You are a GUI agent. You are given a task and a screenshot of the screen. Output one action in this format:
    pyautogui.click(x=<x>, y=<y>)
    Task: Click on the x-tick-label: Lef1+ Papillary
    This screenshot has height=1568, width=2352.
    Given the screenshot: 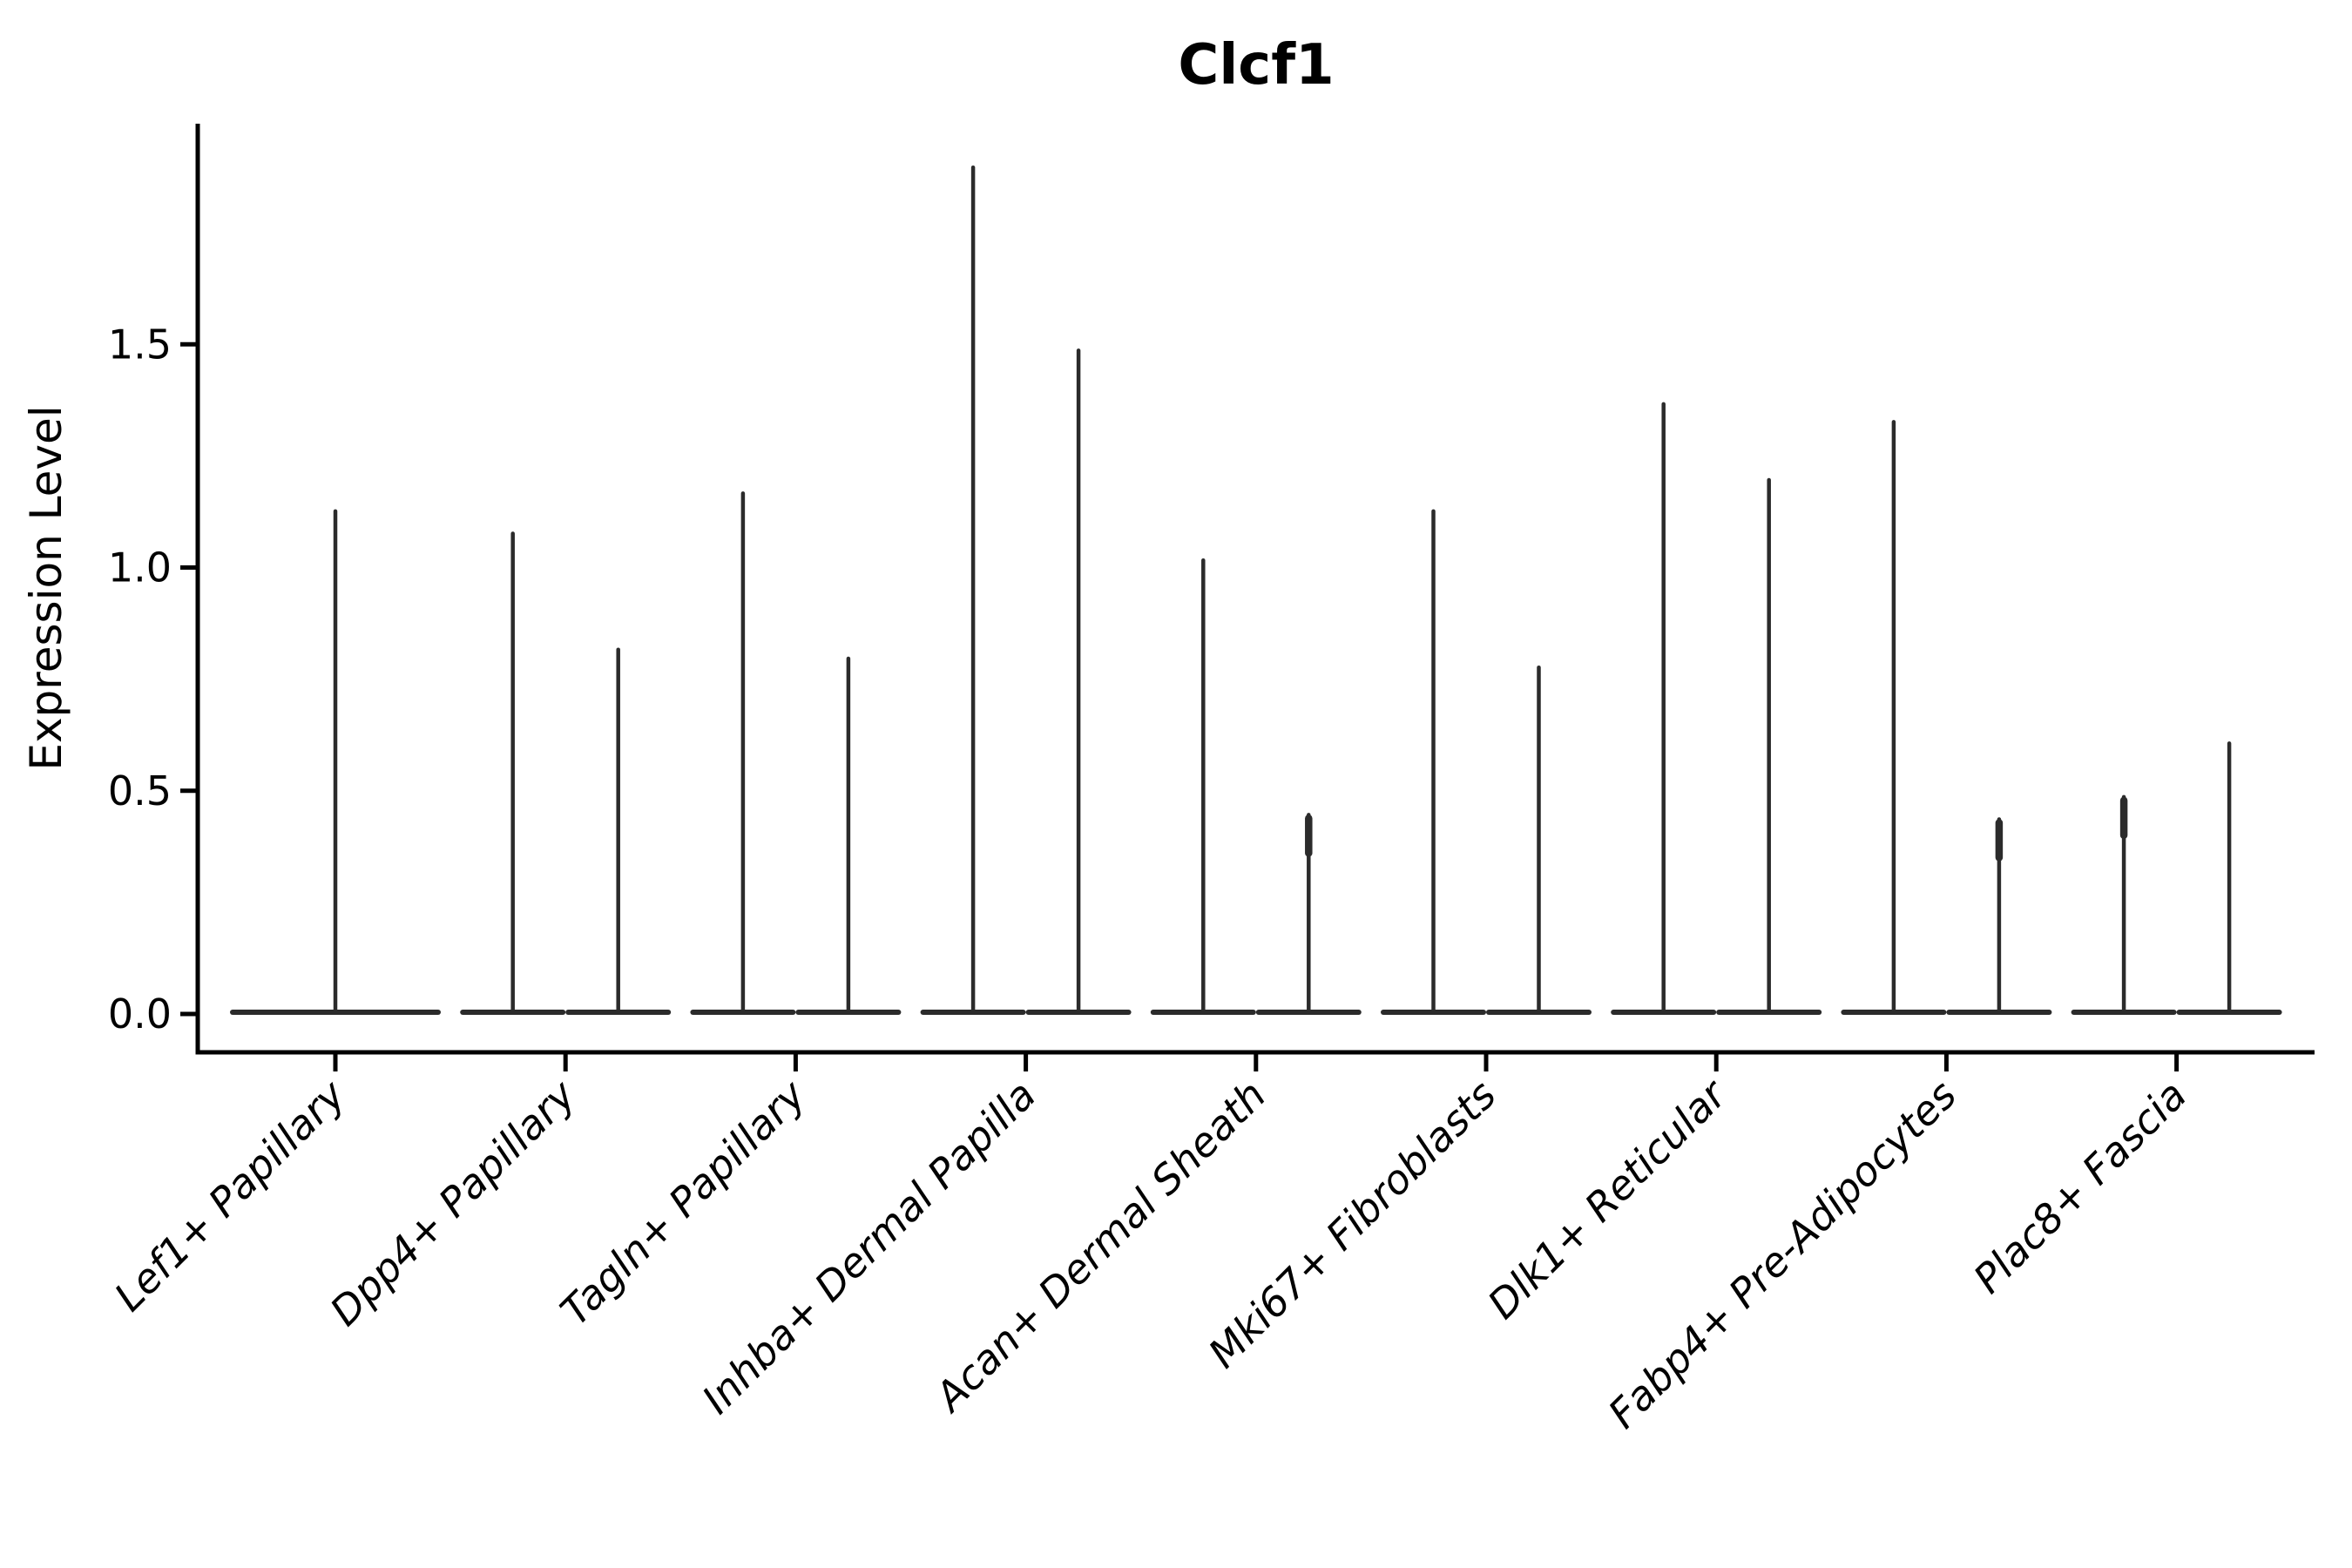 What is the action you would take?
    pyautogui.click(x=230, y=1195)
    